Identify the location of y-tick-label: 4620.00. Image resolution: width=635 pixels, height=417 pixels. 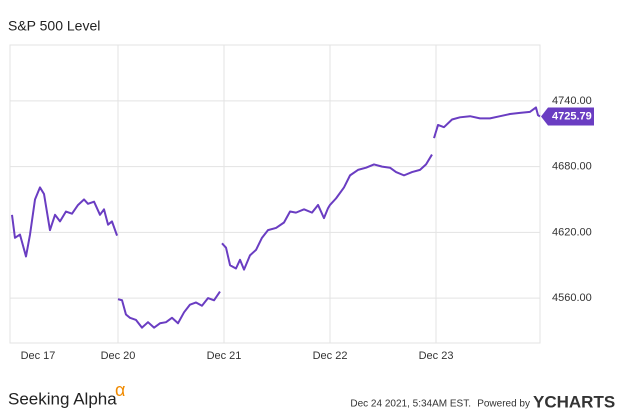
(572, 232).